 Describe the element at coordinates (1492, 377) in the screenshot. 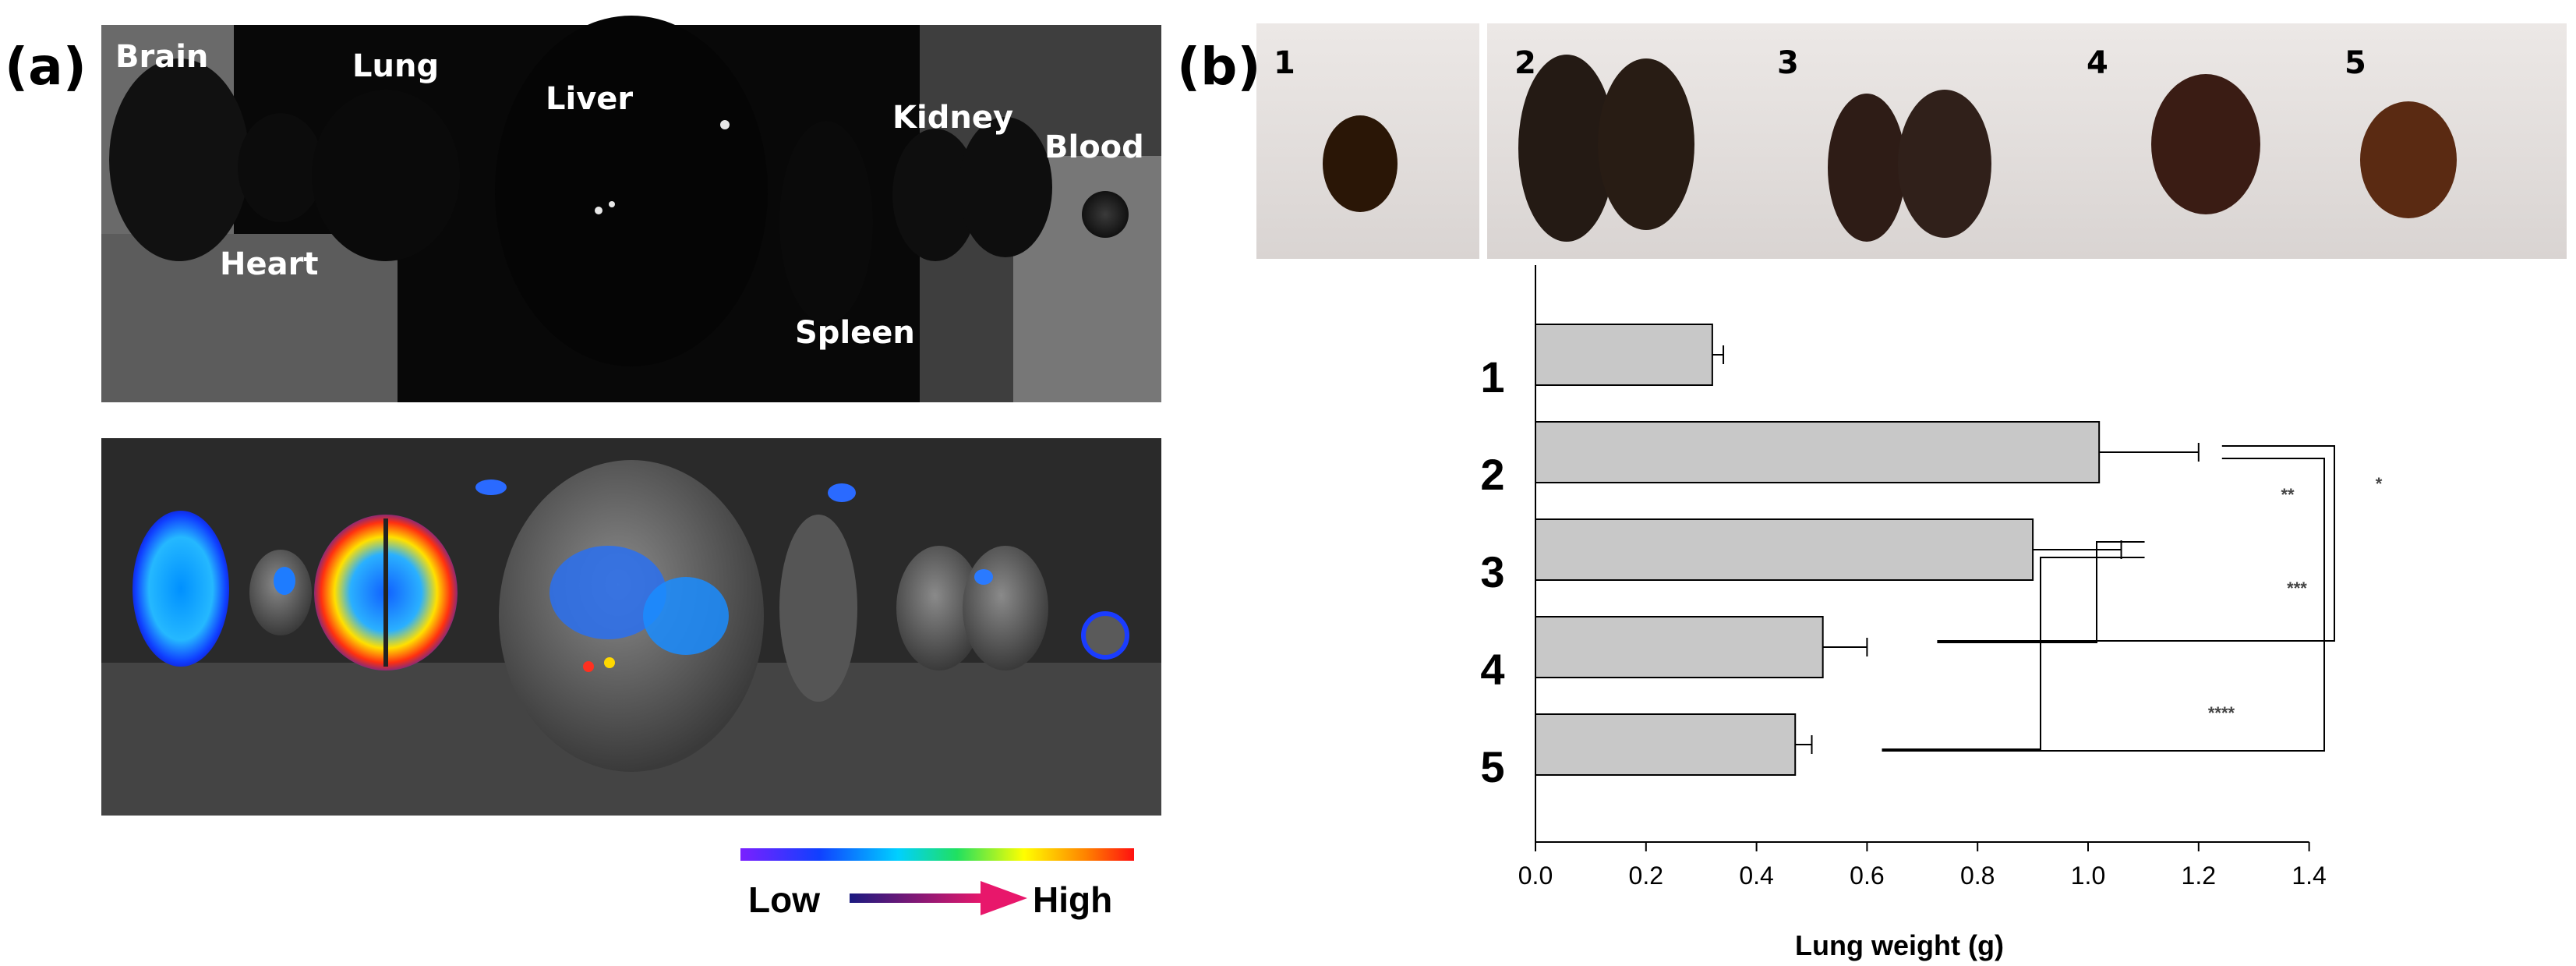

I see `category-label-1: 1` at that location.